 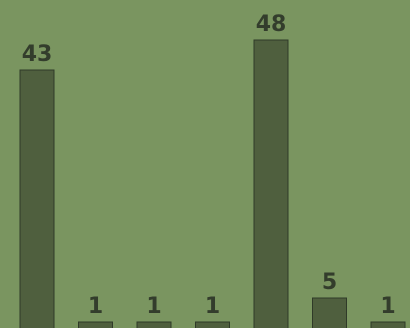 I want to click on data-label-4: 1, so click(x=212, y=306).